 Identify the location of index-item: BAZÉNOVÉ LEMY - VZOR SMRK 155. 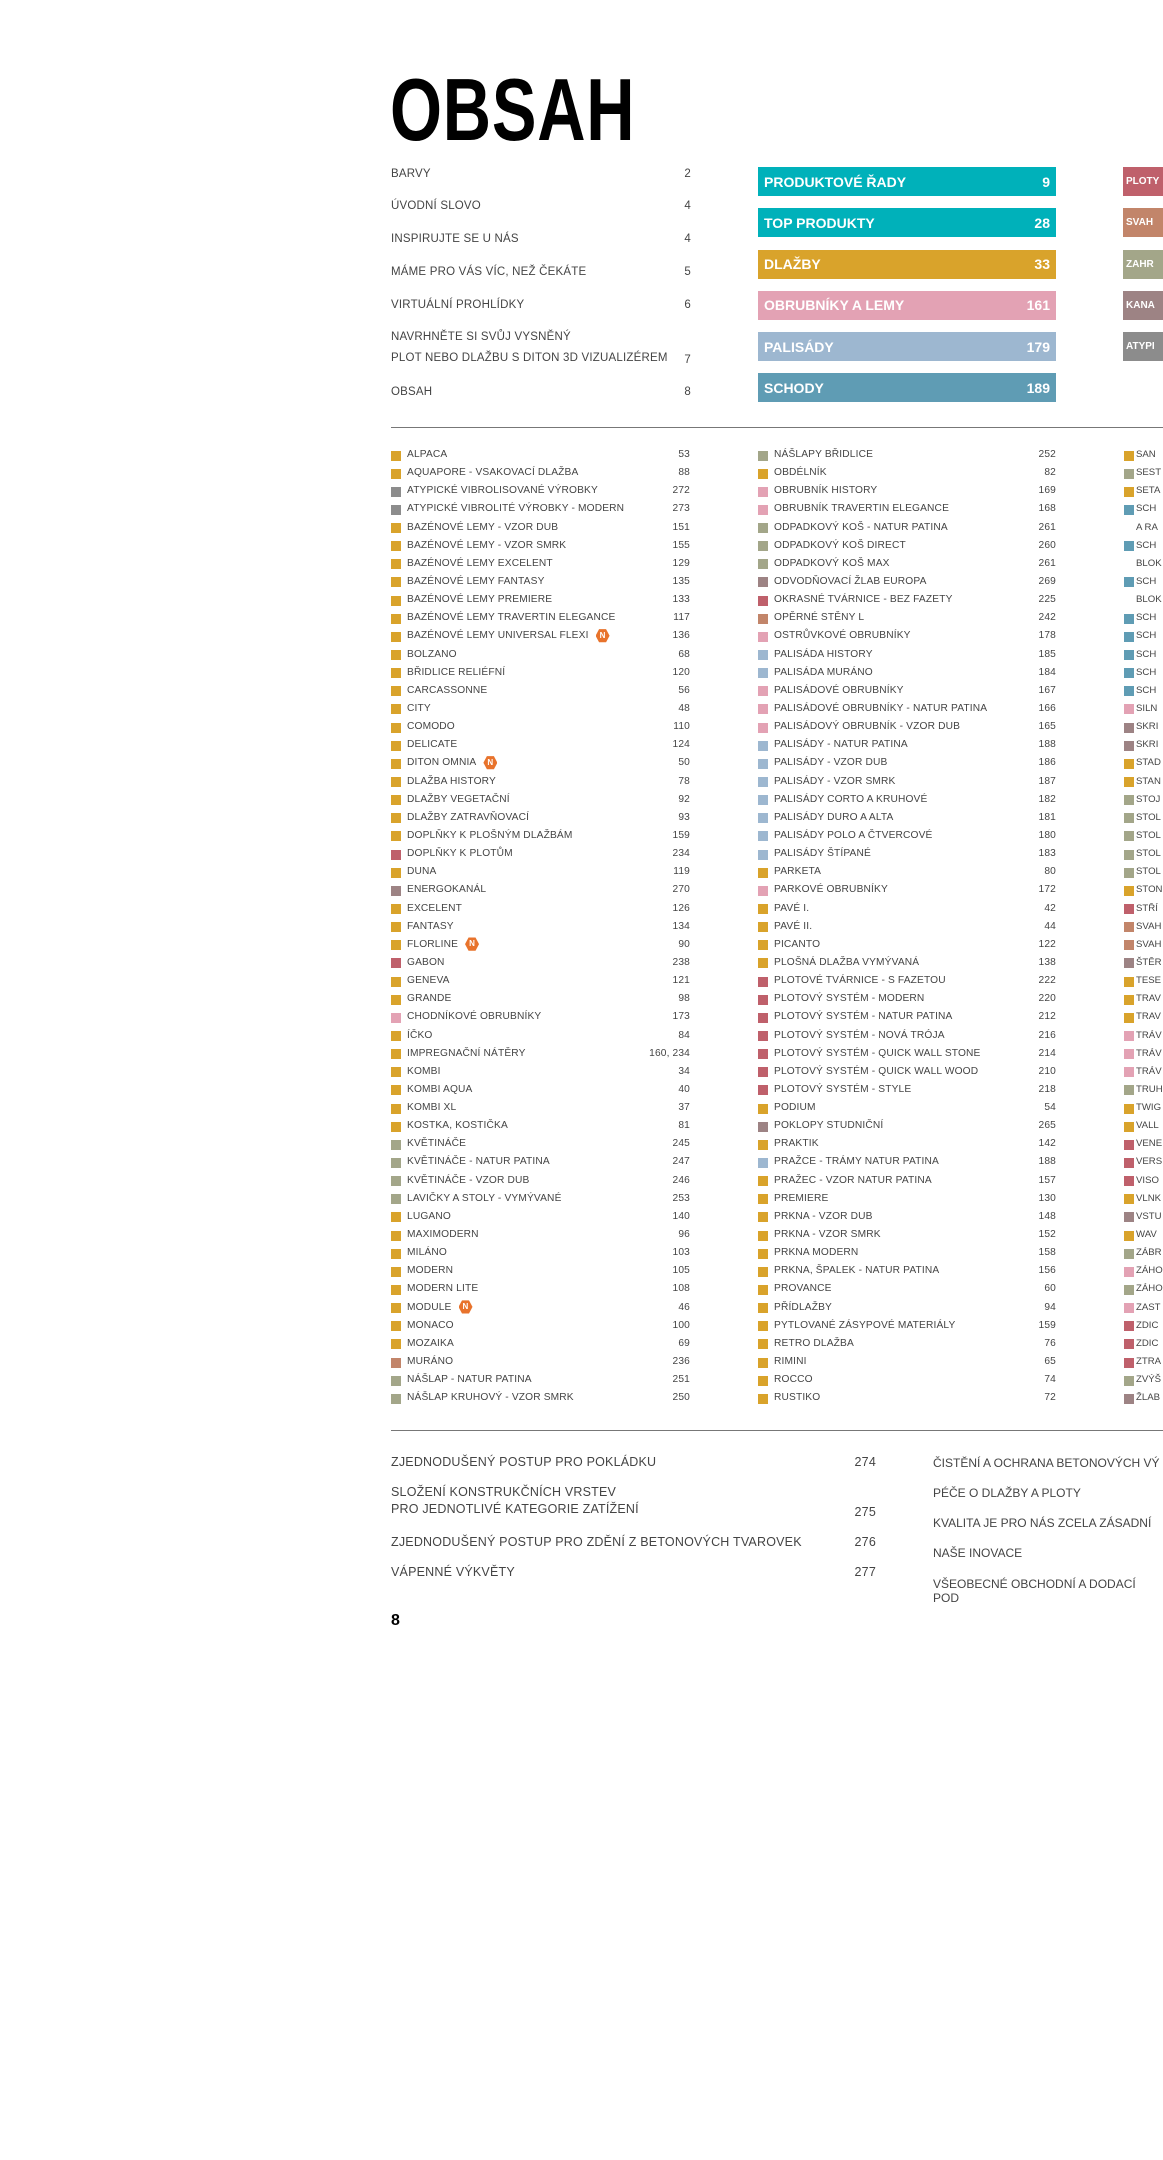
(540, 546).